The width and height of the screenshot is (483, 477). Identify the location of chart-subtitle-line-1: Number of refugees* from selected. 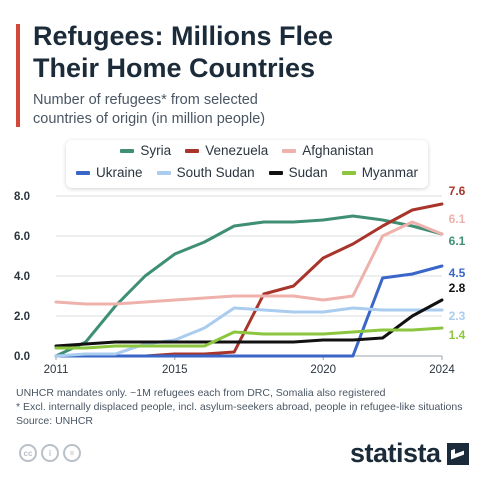
(145, 100).